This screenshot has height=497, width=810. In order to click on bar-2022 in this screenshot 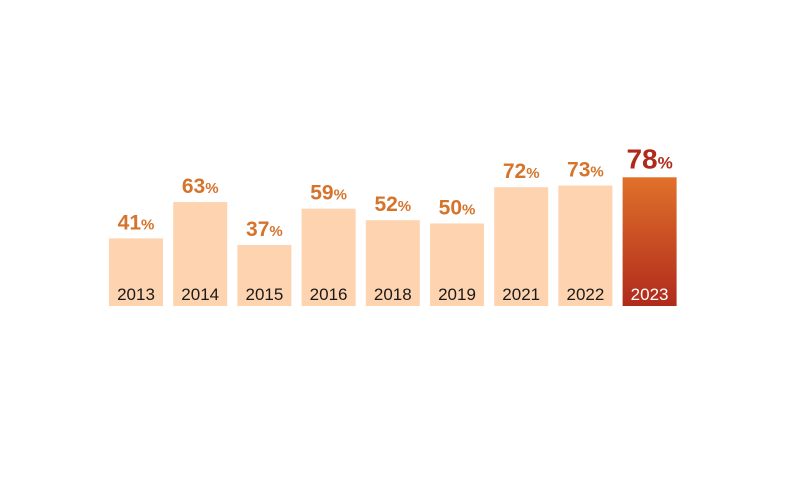, I will do `click(585, 245)`.